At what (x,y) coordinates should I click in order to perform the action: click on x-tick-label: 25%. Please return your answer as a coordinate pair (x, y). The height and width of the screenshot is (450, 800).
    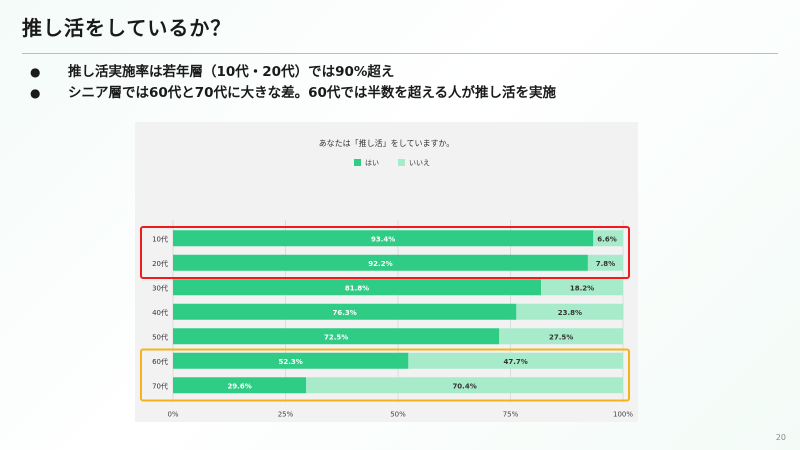
    Looking at the image, I should click on (286, 415).